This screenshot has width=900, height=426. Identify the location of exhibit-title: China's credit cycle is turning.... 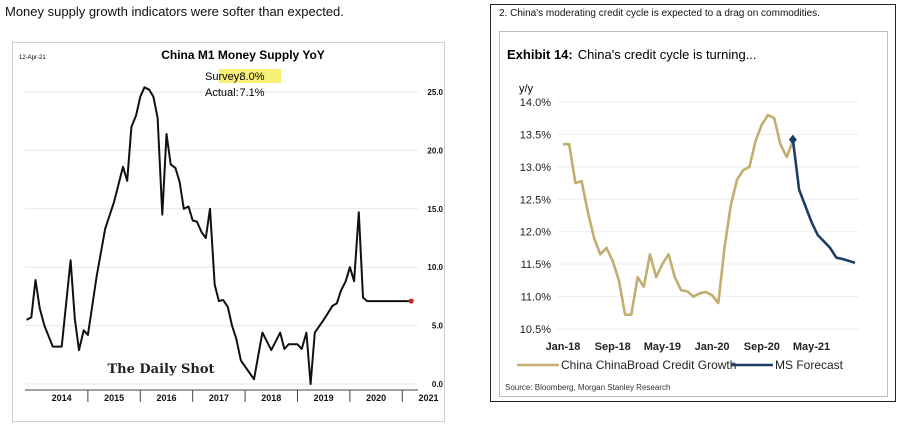
(667, 54).